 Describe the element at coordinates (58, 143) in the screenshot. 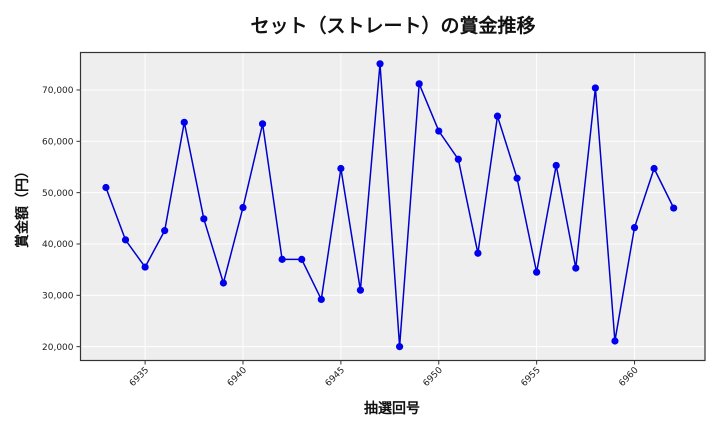

I see `y-tick-label: 60,000` at that location.